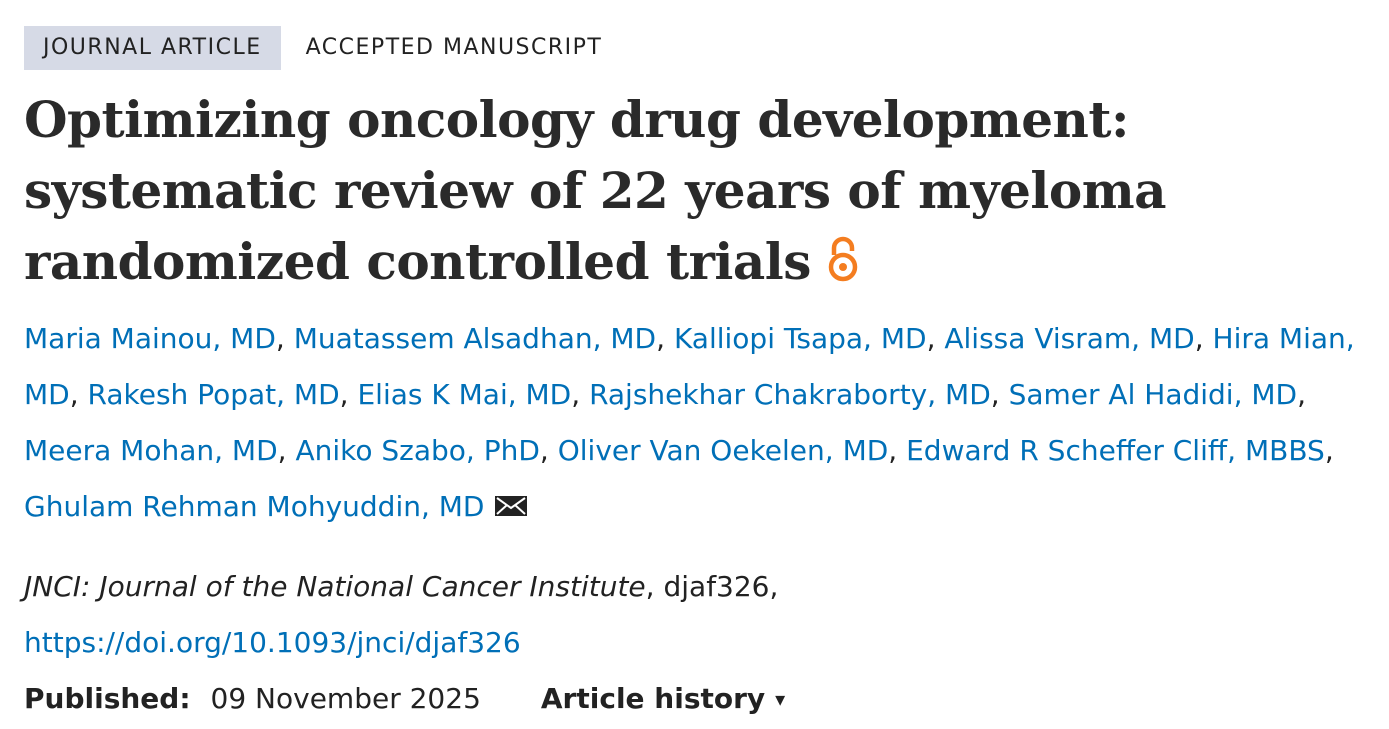 This screenshot has width=1389, height=729. What do you see at coordinates (699, 48) in the screenshot?
I see `article-tags: JOURNAL ARTICLE ACCEPTED MANUSCRIPT` at bounding box center [699, 48].